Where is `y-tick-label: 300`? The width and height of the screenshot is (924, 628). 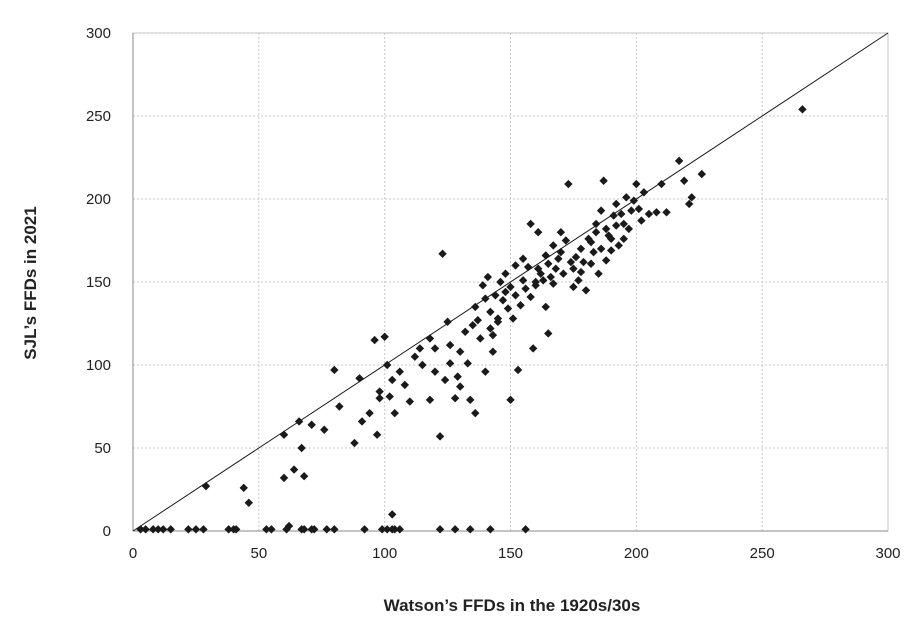
y-tick-label: 300 is located at coordinates (98, 33).